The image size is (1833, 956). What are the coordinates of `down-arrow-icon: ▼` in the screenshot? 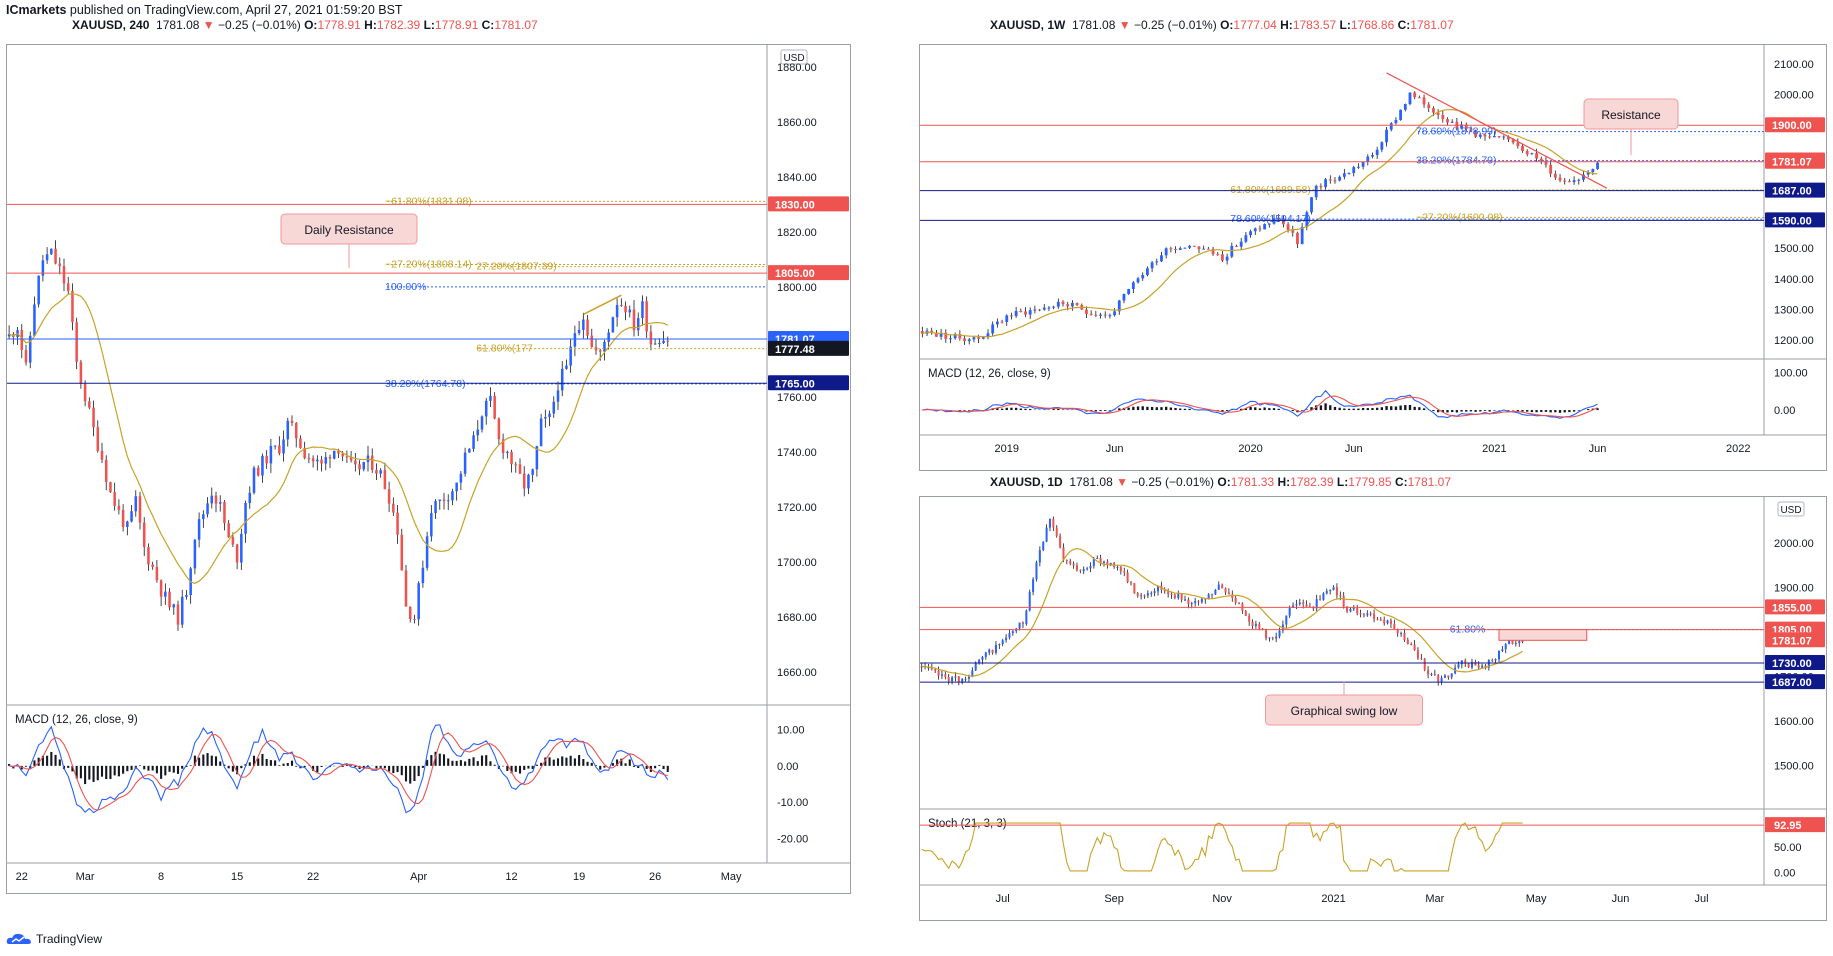 It's located at (1124, 25).